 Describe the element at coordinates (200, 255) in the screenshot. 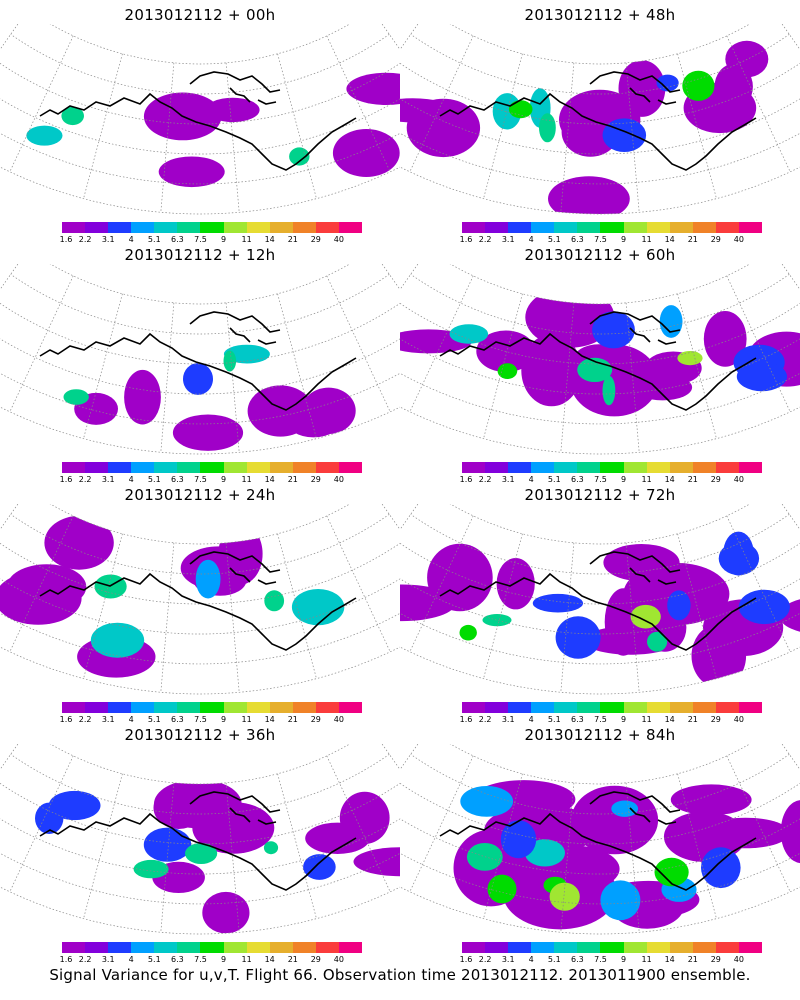

I see `panel-title: 2013012112 + 12h` at that location.